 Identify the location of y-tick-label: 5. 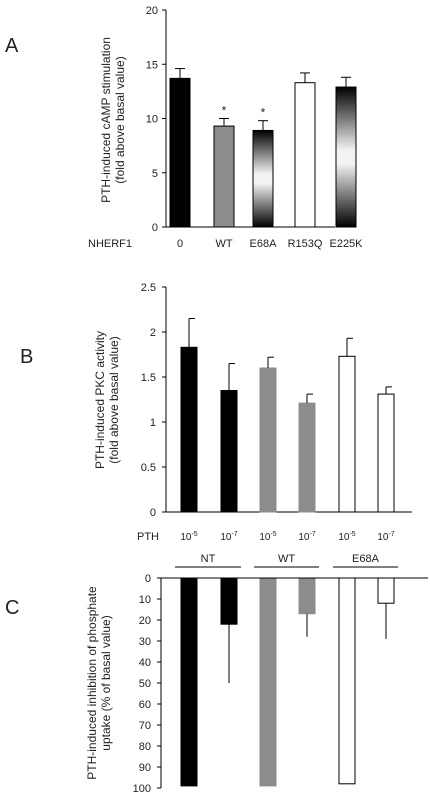
(155, 174).